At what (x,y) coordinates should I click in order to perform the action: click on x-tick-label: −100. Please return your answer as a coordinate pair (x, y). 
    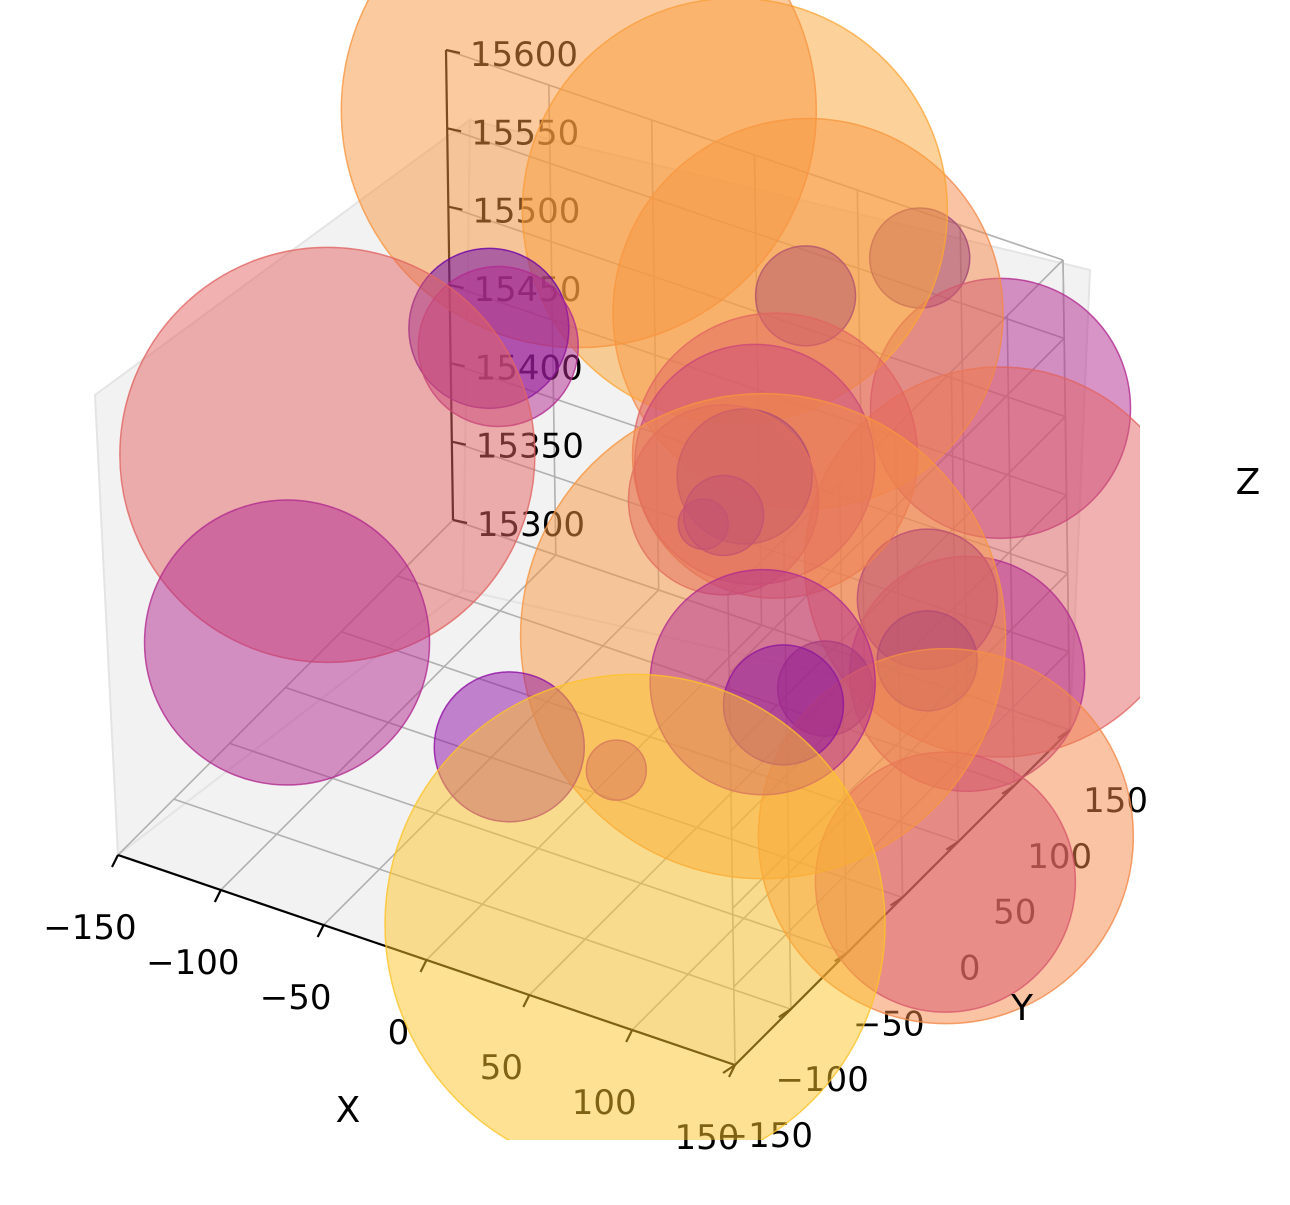
    Looking at the image, I should click on (192, 963).